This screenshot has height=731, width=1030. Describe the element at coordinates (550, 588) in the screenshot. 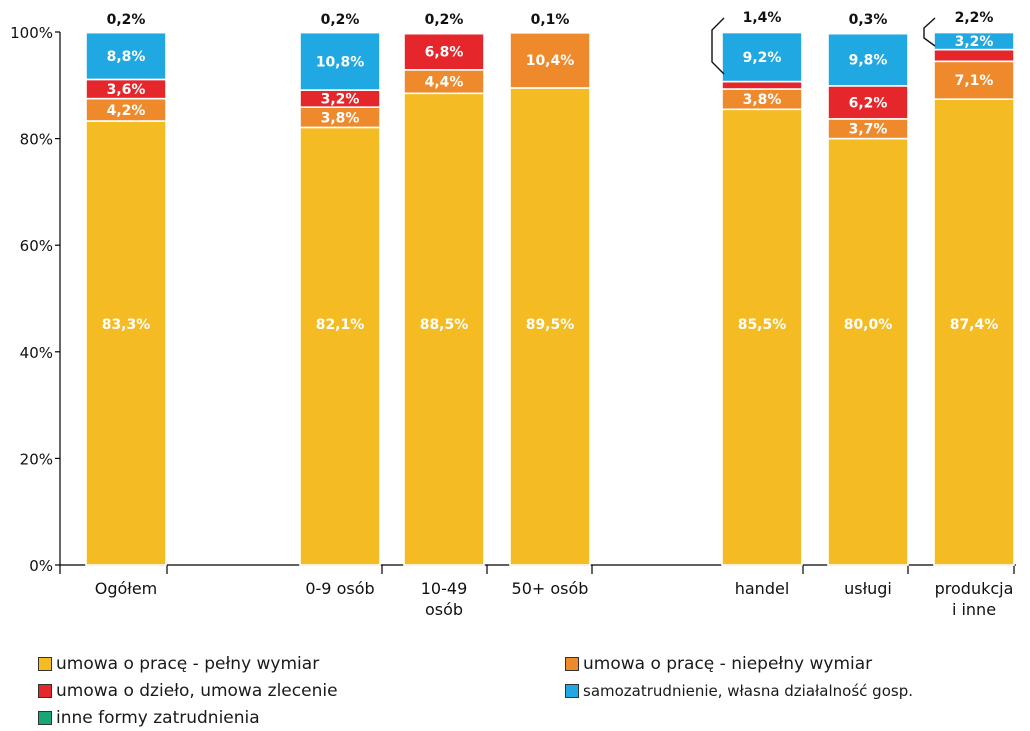

I see `x-category-label: 50+ osób` at that location.